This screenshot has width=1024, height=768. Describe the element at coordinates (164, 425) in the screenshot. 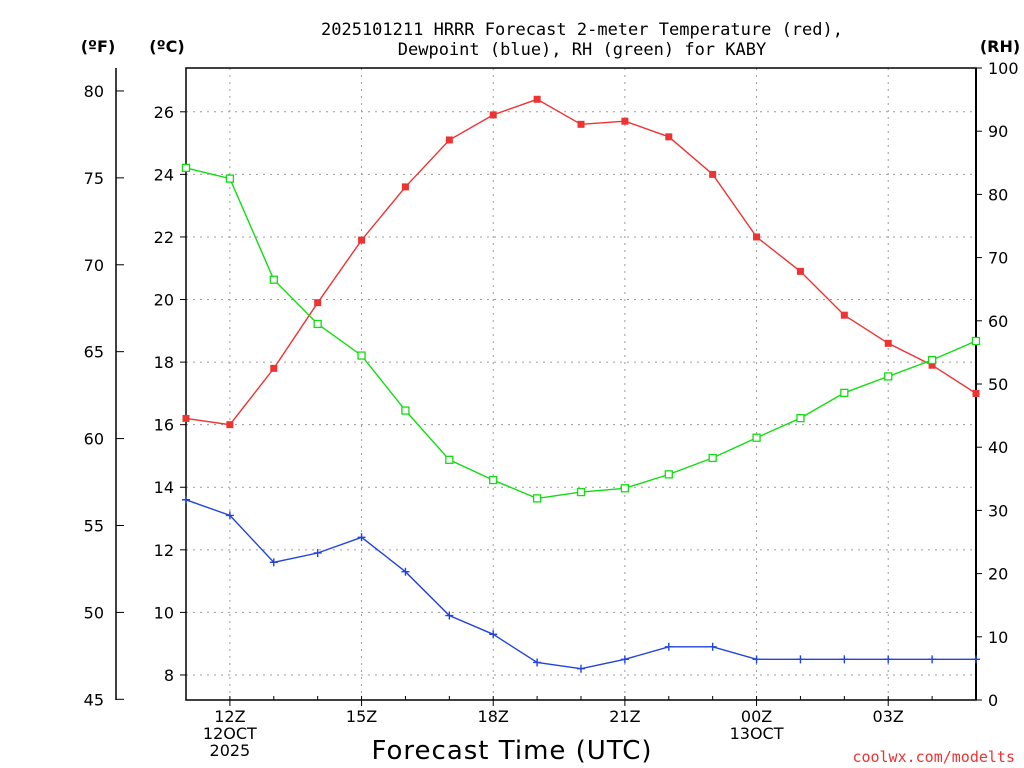

I see `celsius-tick-label: 16` at that location.